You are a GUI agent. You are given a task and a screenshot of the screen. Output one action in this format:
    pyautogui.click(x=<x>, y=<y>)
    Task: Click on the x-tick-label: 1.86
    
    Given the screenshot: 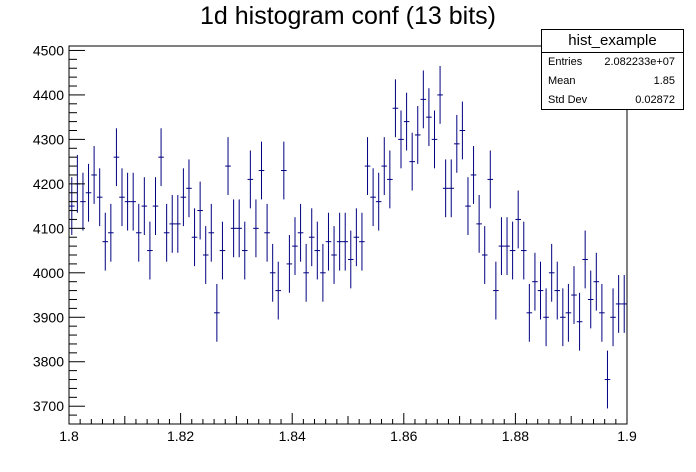 What is the action you would take?
    pyautogui.click(x=403, y=436)
    